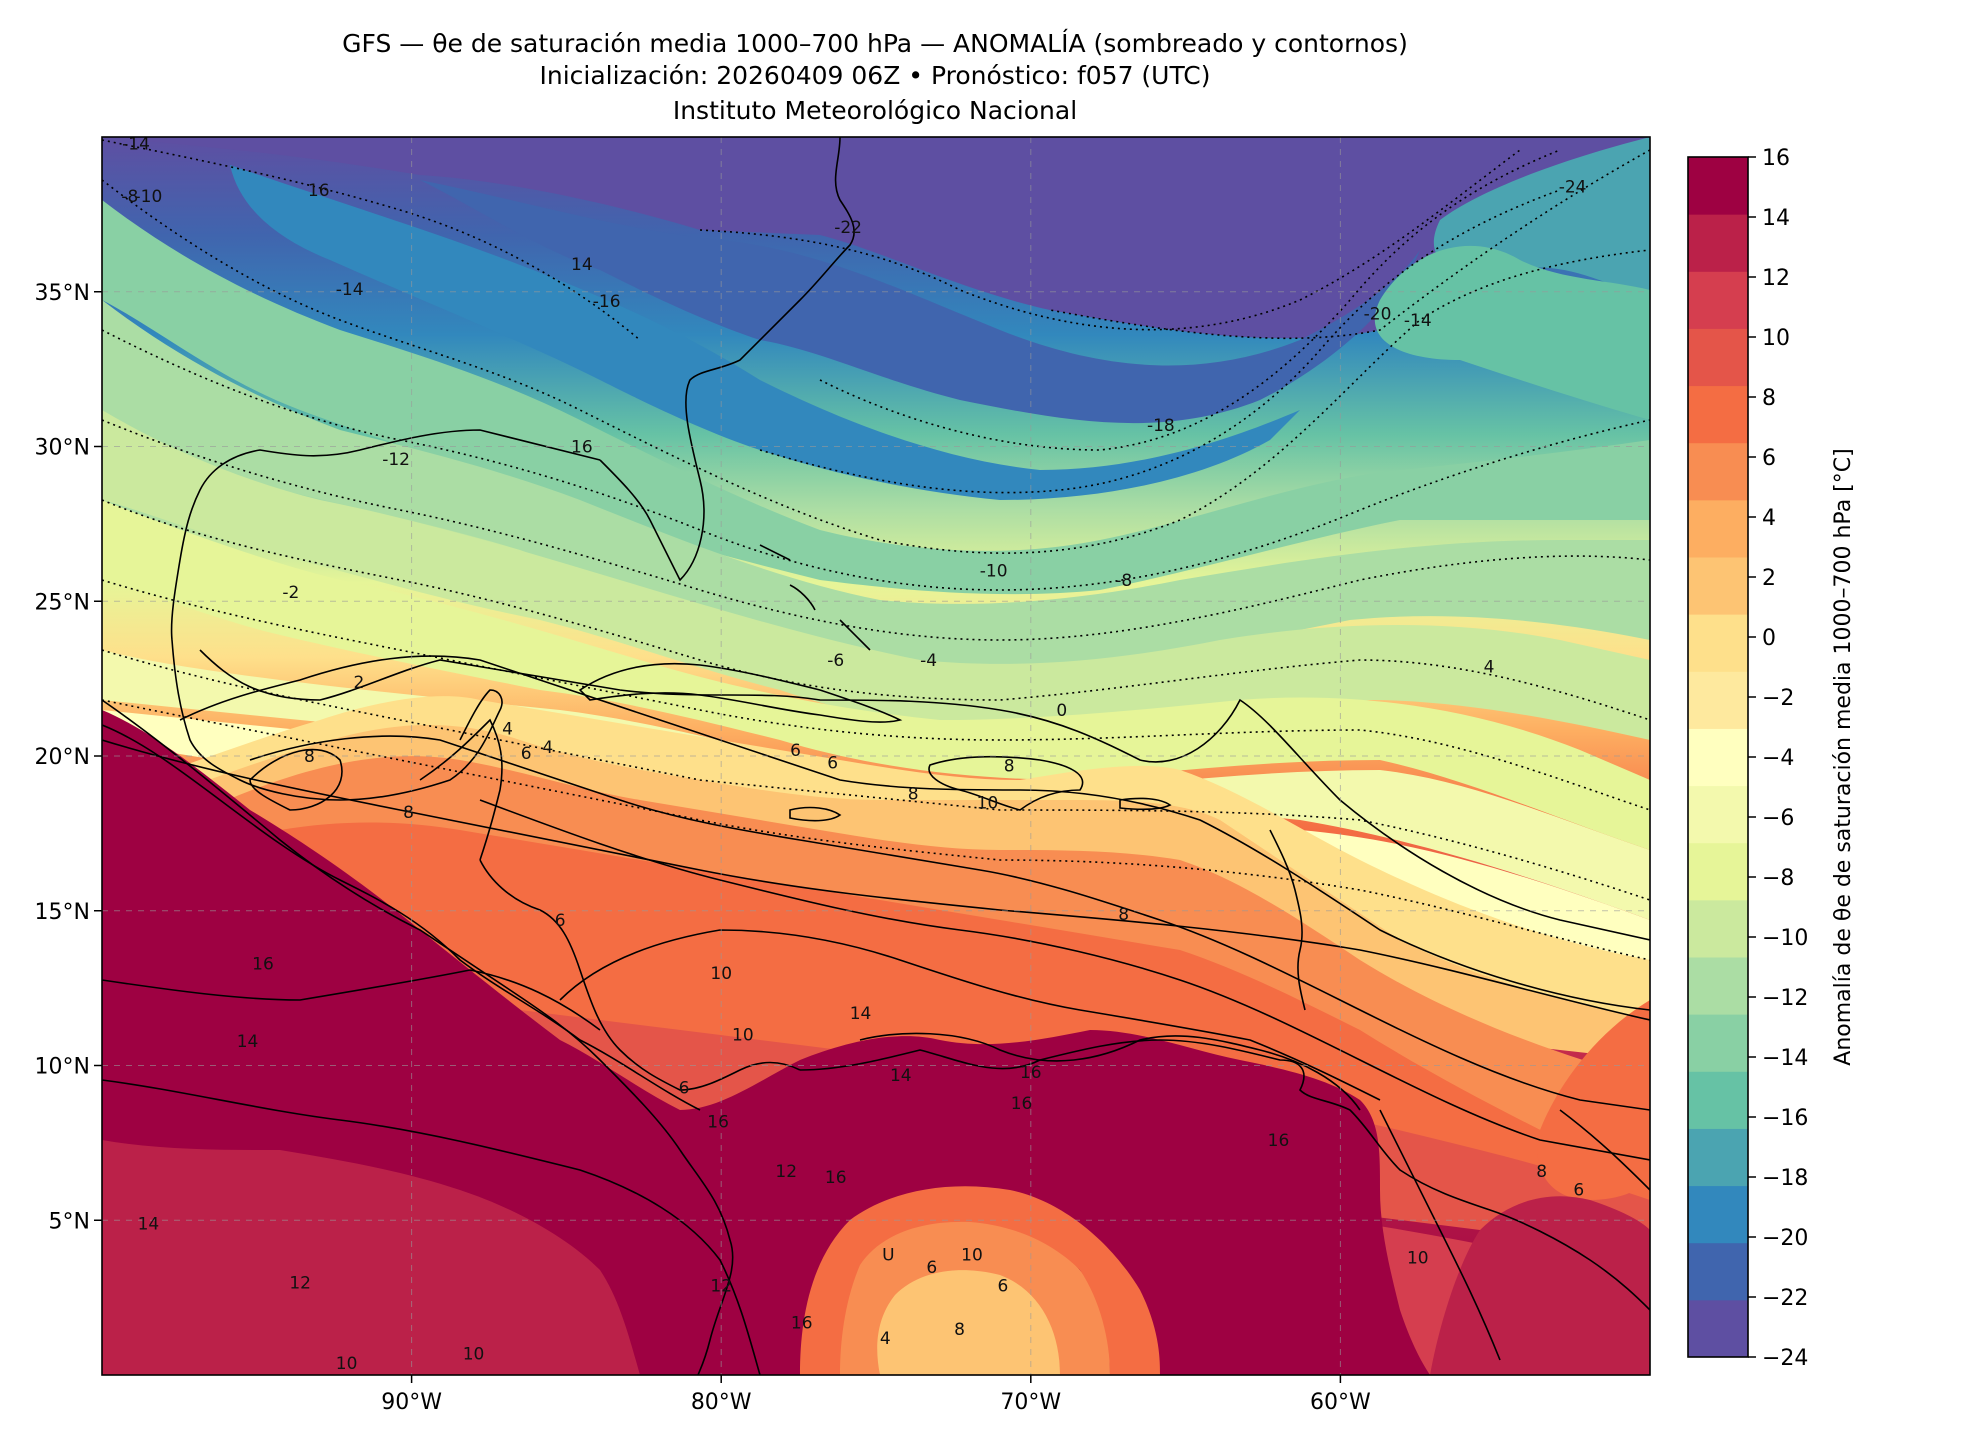 Image resolution: width=1980 pixels, height=1440 pixels. What do you see at coordinates (1776, 338) in the screenshot?
I see `colorbar-tick-label: 10` at bounding box center [1776, 338].